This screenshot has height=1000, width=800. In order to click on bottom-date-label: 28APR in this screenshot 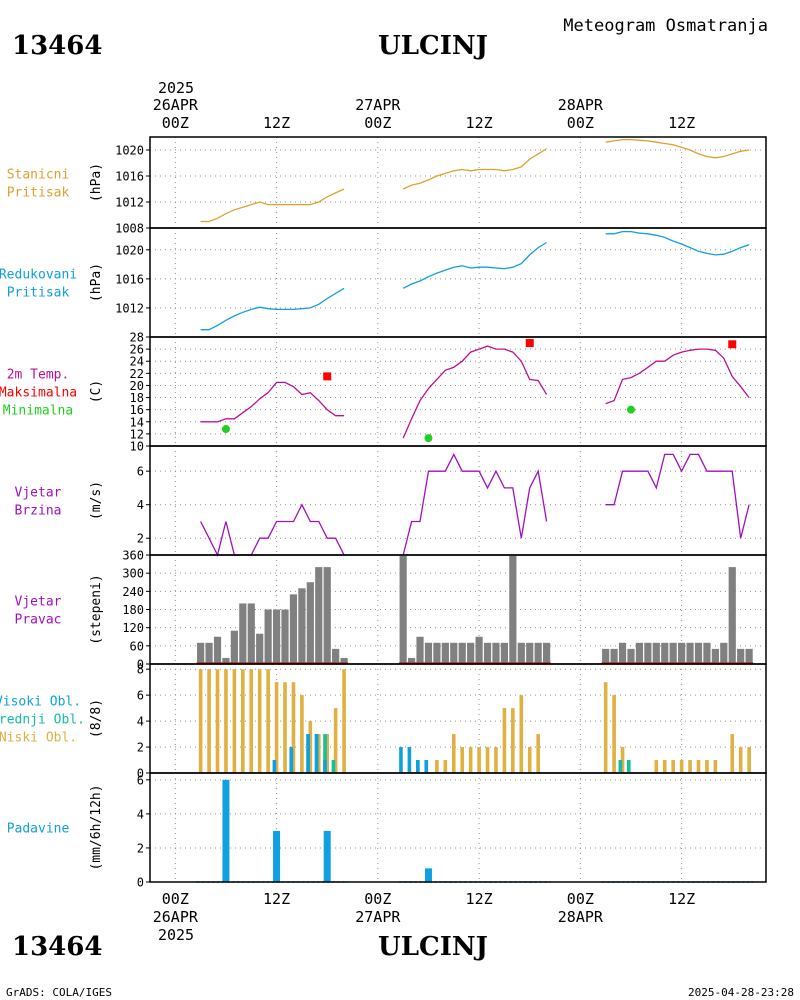, I will do `click(581, 917)`.